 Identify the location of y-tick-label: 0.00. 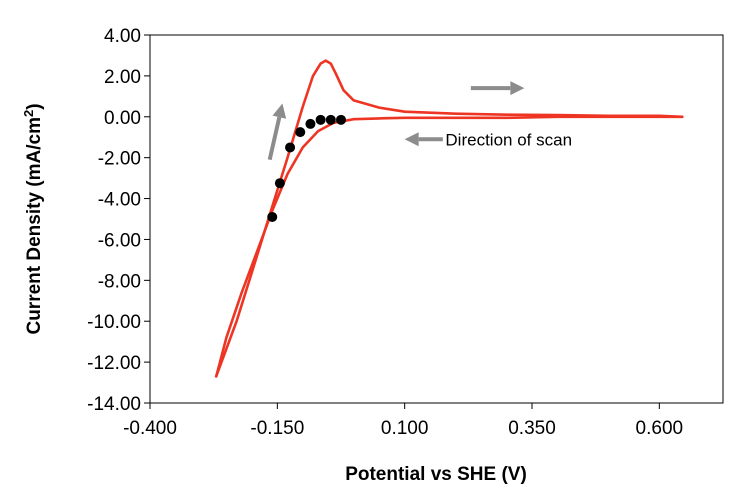
(122, 118).